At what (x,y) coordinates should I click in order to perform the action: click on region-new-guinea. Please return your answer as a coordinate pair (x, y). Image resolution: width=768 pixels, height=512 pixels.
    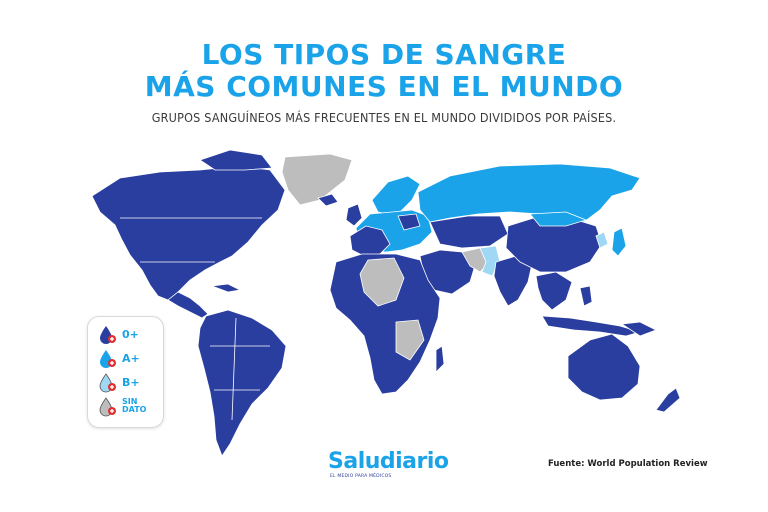
    Looking at the image, I should click on (638, 329).